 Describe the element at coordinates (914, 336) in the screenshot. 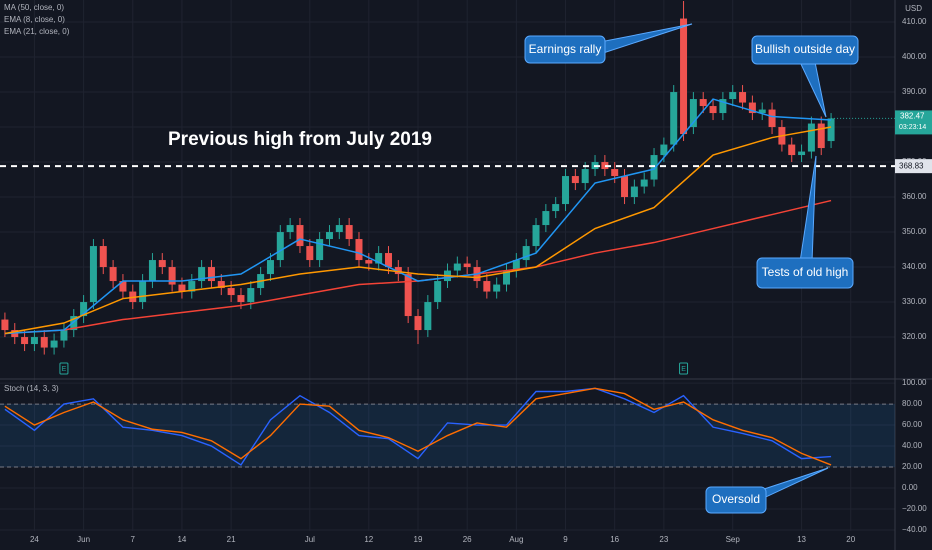

I see `y-tick-label: 320.00` at that location.